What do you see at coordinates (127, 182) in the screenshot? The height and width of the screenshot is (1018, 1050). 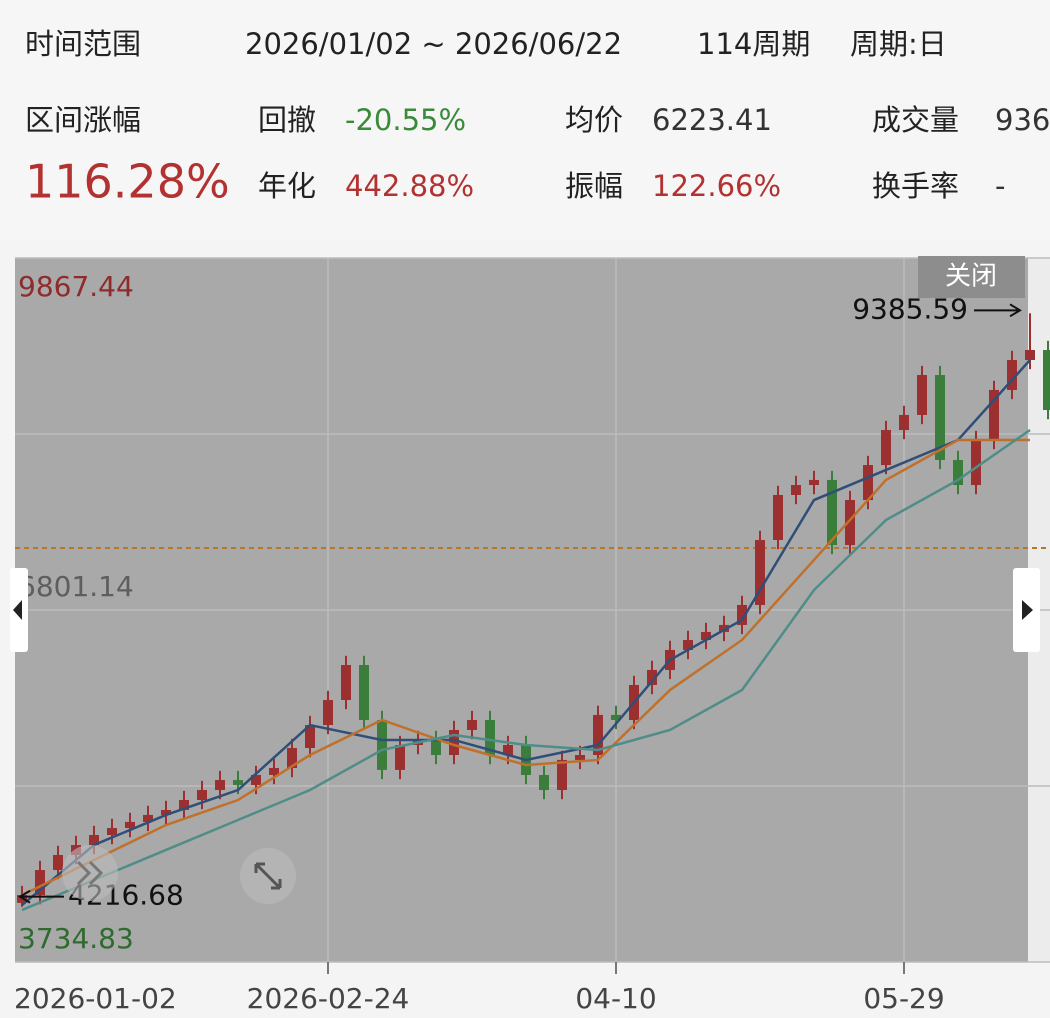 I see `change: 116.28%` at bounding box center [127, 182].